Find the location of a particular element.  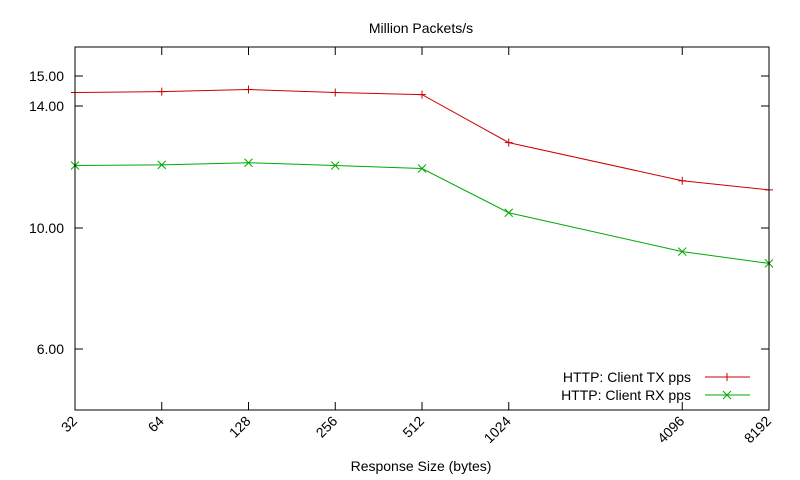

x-tick-label: 512 is located at coordinates (413, 427).